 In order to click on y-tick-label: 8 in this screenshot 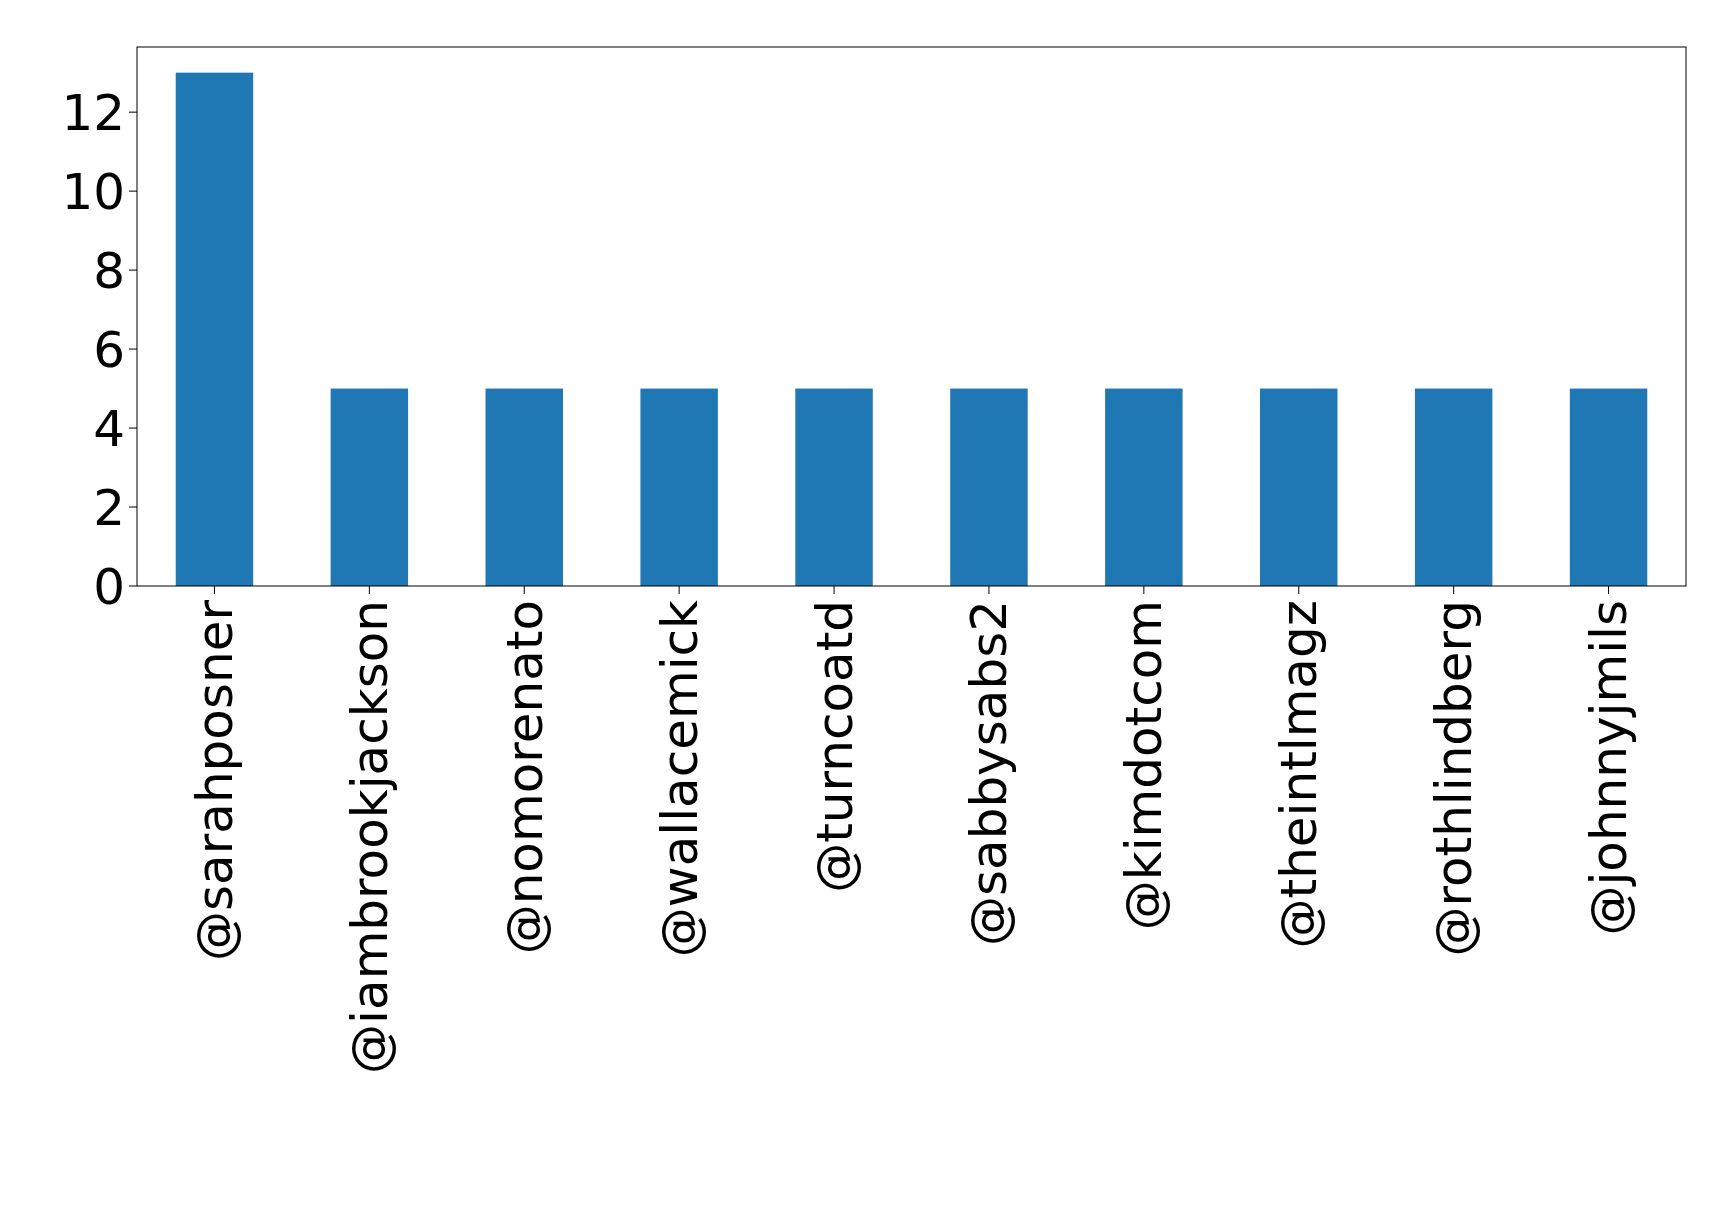, I will do `click(109, 270)`.